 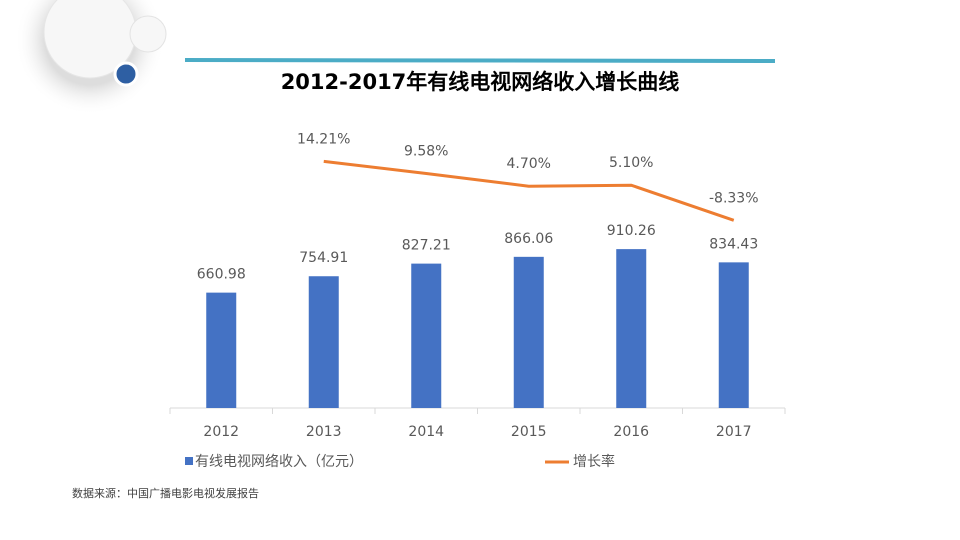 I want to click on legend-swatch, so click(x=189, y=461).